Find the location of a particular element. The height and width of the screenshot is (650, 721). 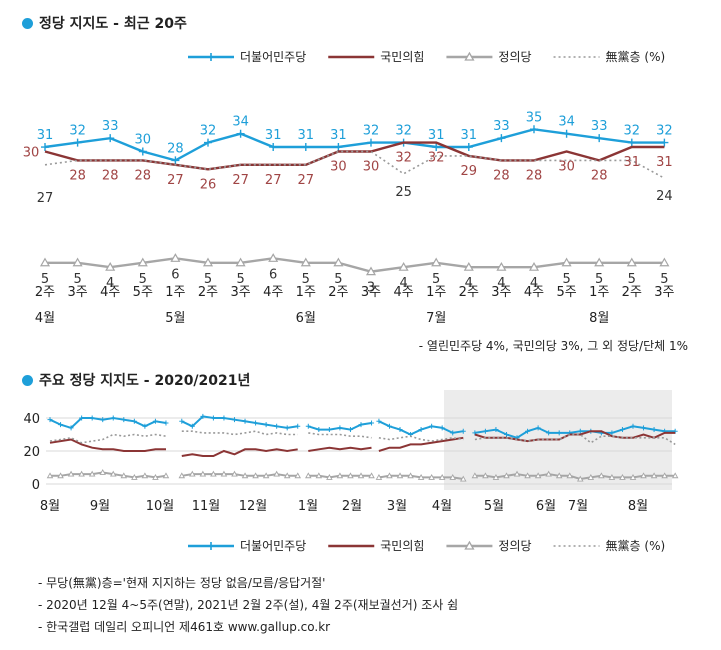

legend-label: 국민의힘 is located at coordinates (402, 57).